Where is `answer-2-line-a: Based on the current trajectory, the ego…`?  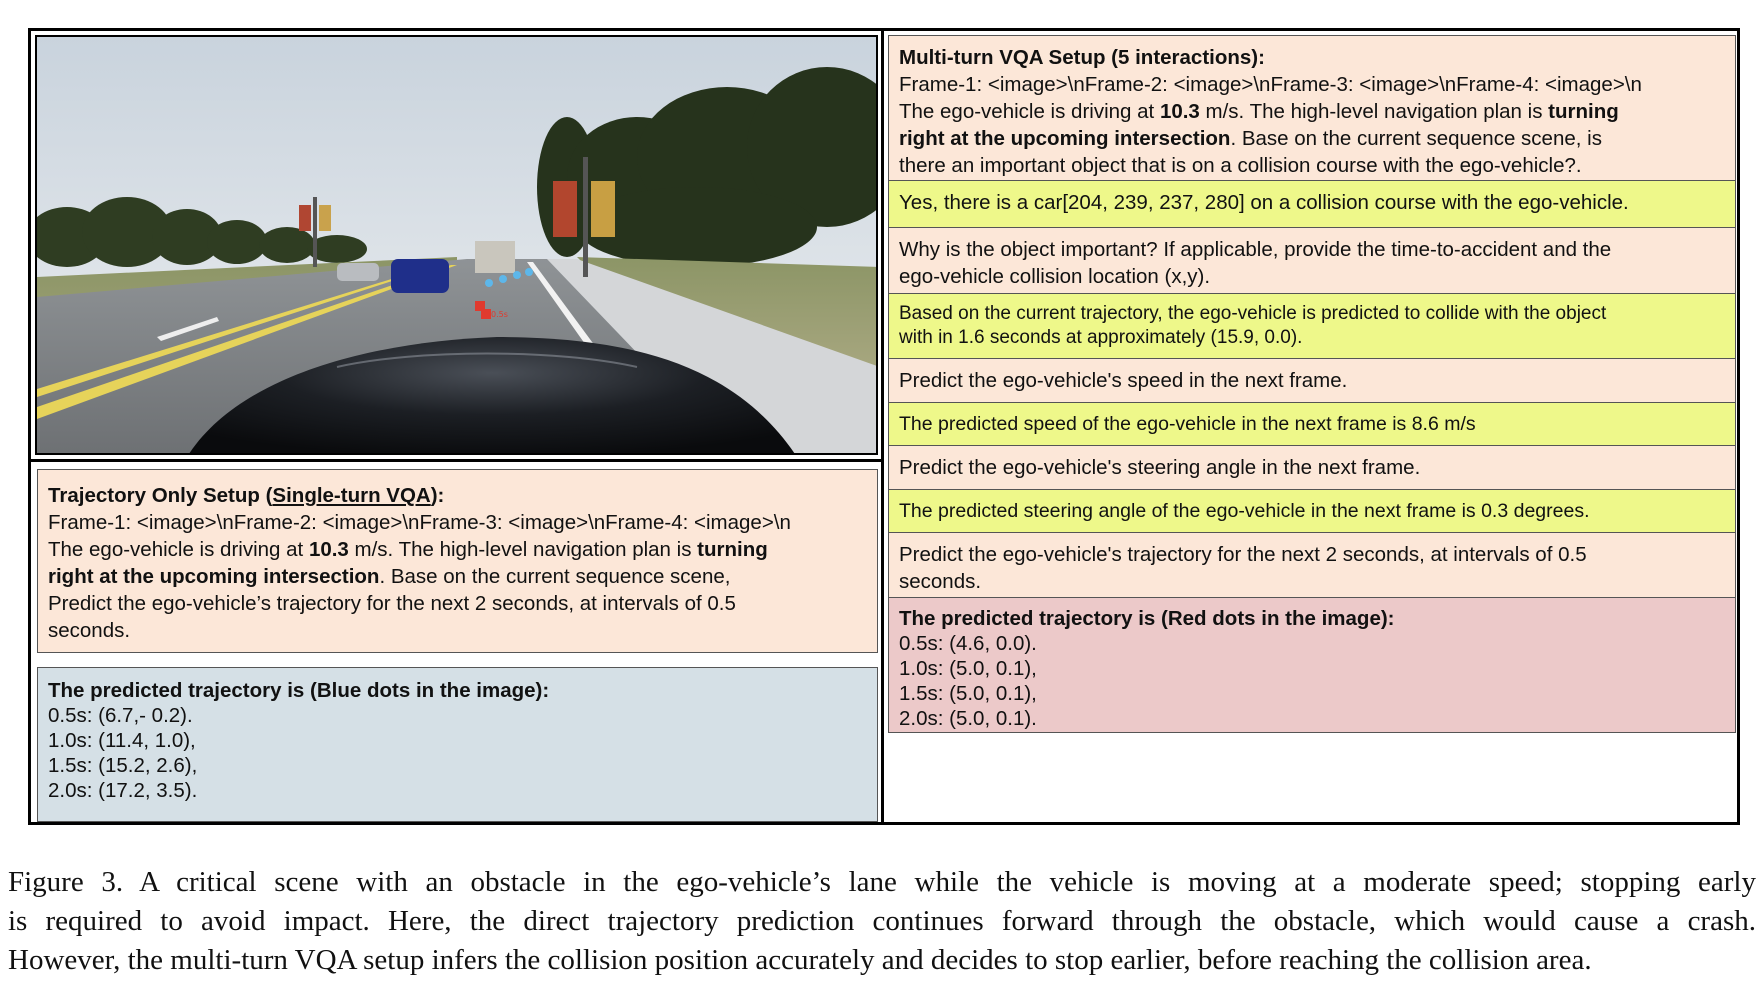 answer-2-line-a: Based on the current trajectory, the ego… is located at coordinates (1253, 313).